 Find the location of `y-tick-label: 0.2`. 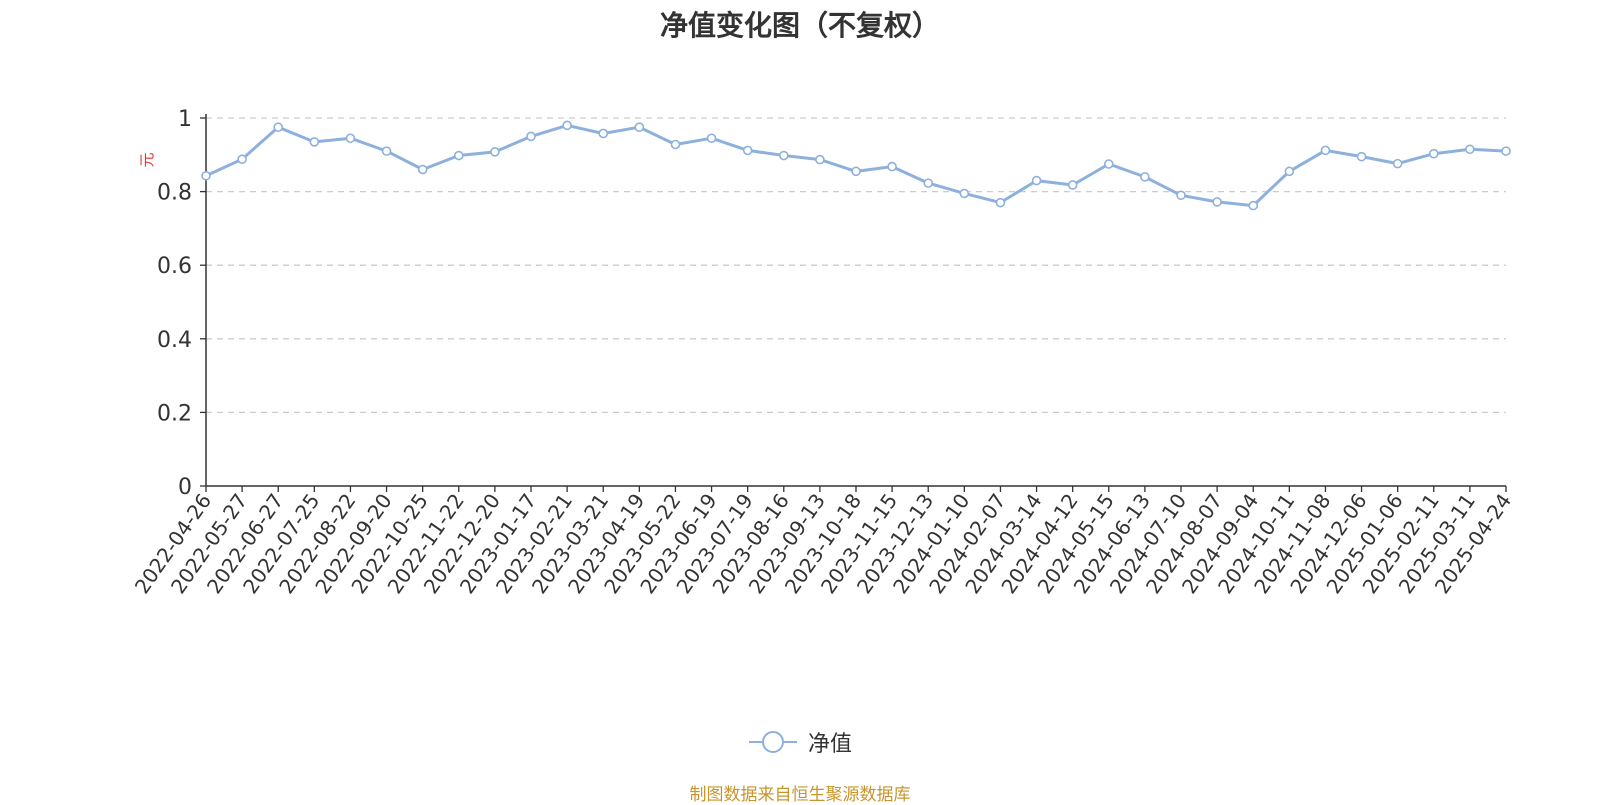

y-tick-label: 0.2 is located at coordinates (174, 413).